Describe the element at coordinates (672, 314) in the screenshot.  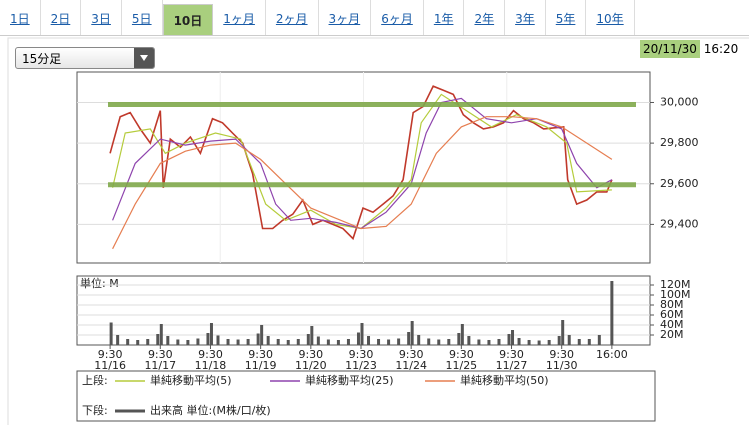
I see `y-tick-label: 60M` at that location.